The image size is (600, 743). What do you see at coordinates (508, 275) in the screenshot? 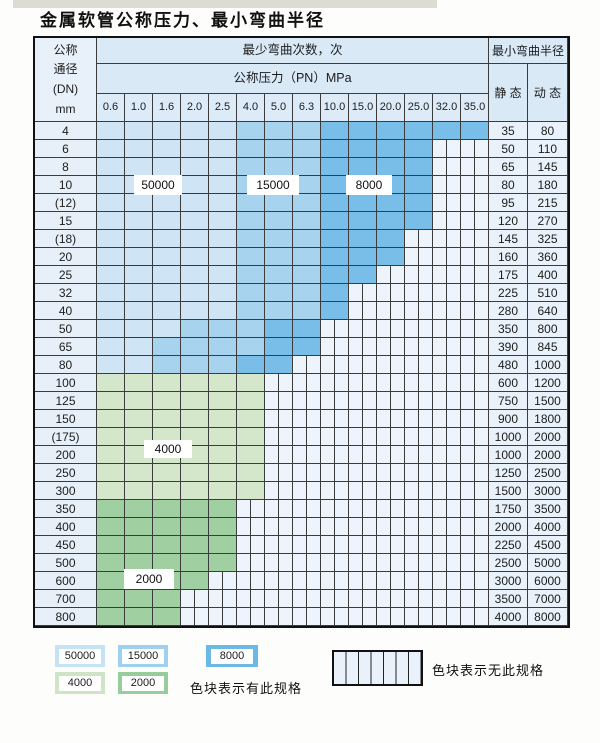
I see `static-radius-value: 175` at bounding box center [508, 275].